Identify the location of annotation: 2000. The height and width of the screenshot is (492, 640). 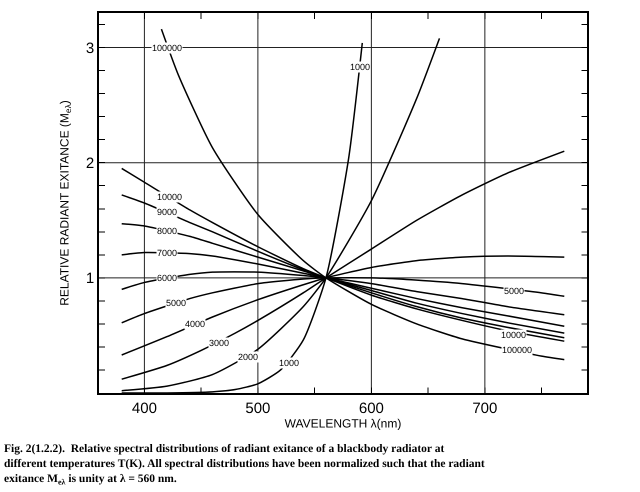
(248, 357).